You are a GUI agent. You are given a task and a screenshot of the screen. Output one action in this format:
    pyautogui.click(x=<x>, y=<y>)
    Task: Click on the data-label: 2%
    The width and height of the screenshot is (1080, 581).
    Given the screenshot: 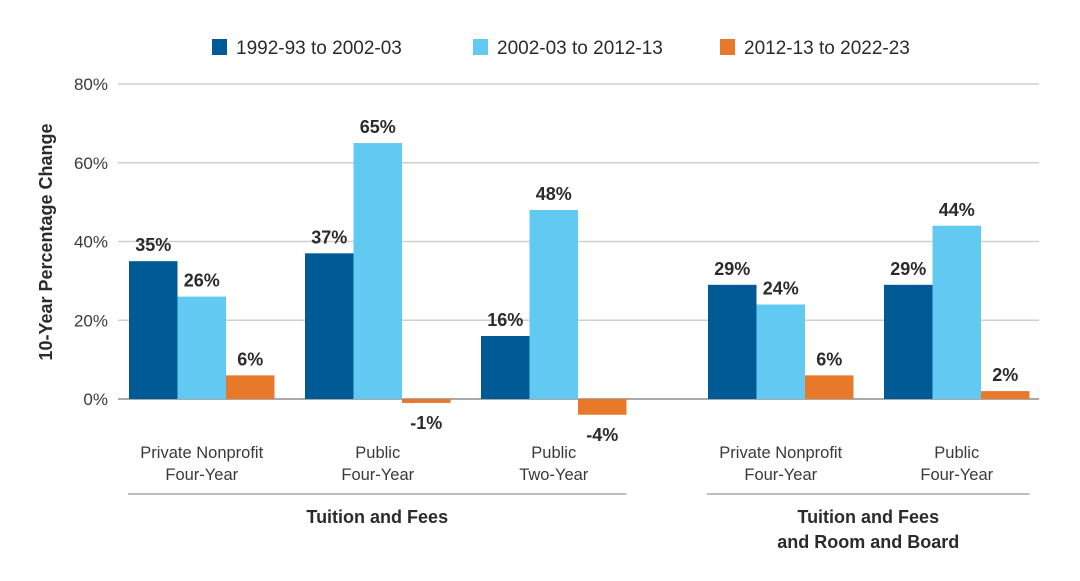 What is the action you would take?
    pyautogui.click(x=1005, y=375)
    